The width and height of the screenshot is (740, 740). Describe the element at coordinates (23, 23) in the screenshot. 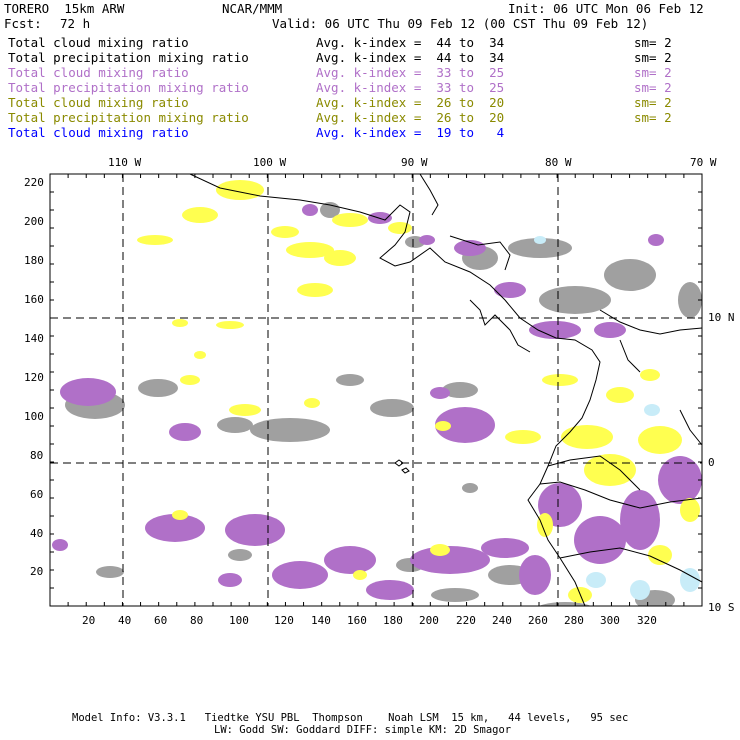

I see `fcst-label: Fcst:` at that location.